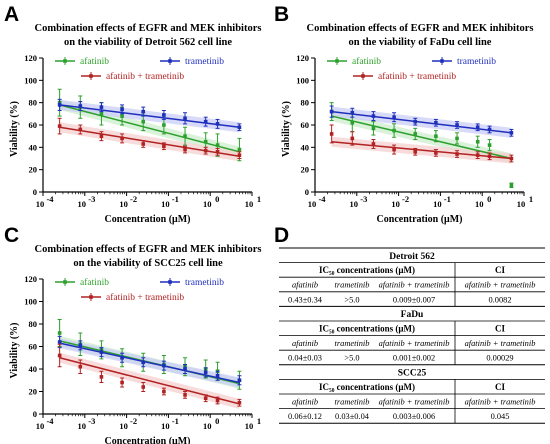 This screenshot has width=550, height=444. I want to click on y-tick-label: 0, so click(35, 192).